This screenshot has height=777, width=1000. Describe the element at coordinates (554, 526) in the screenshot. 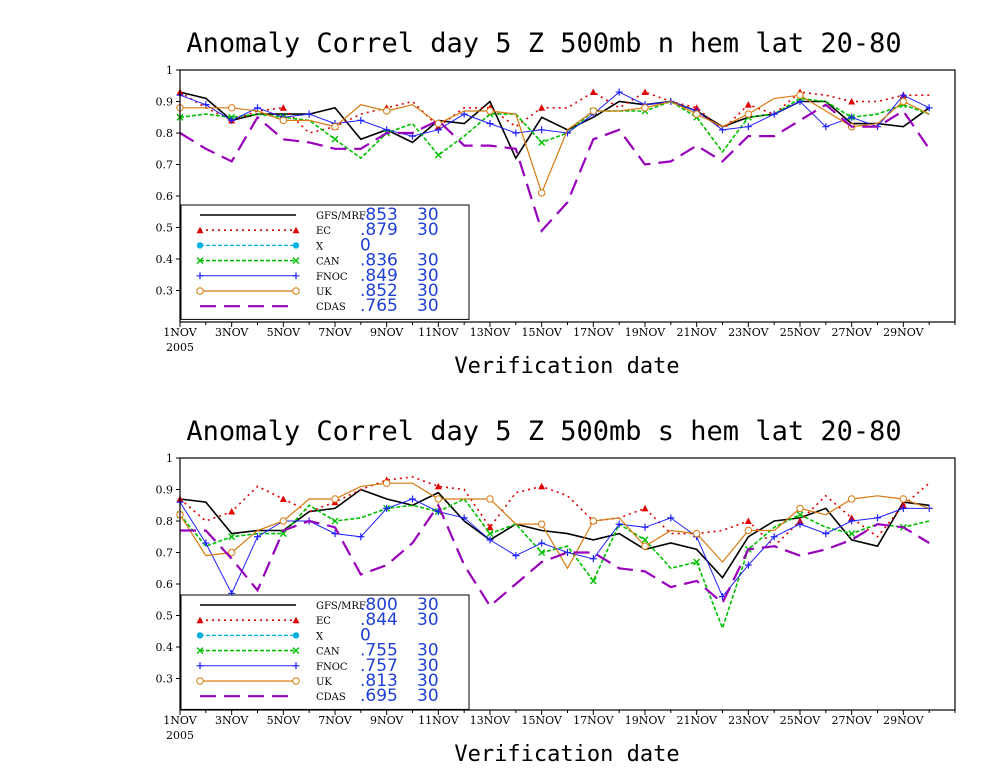

I see `chart2-line-uk` at that location.